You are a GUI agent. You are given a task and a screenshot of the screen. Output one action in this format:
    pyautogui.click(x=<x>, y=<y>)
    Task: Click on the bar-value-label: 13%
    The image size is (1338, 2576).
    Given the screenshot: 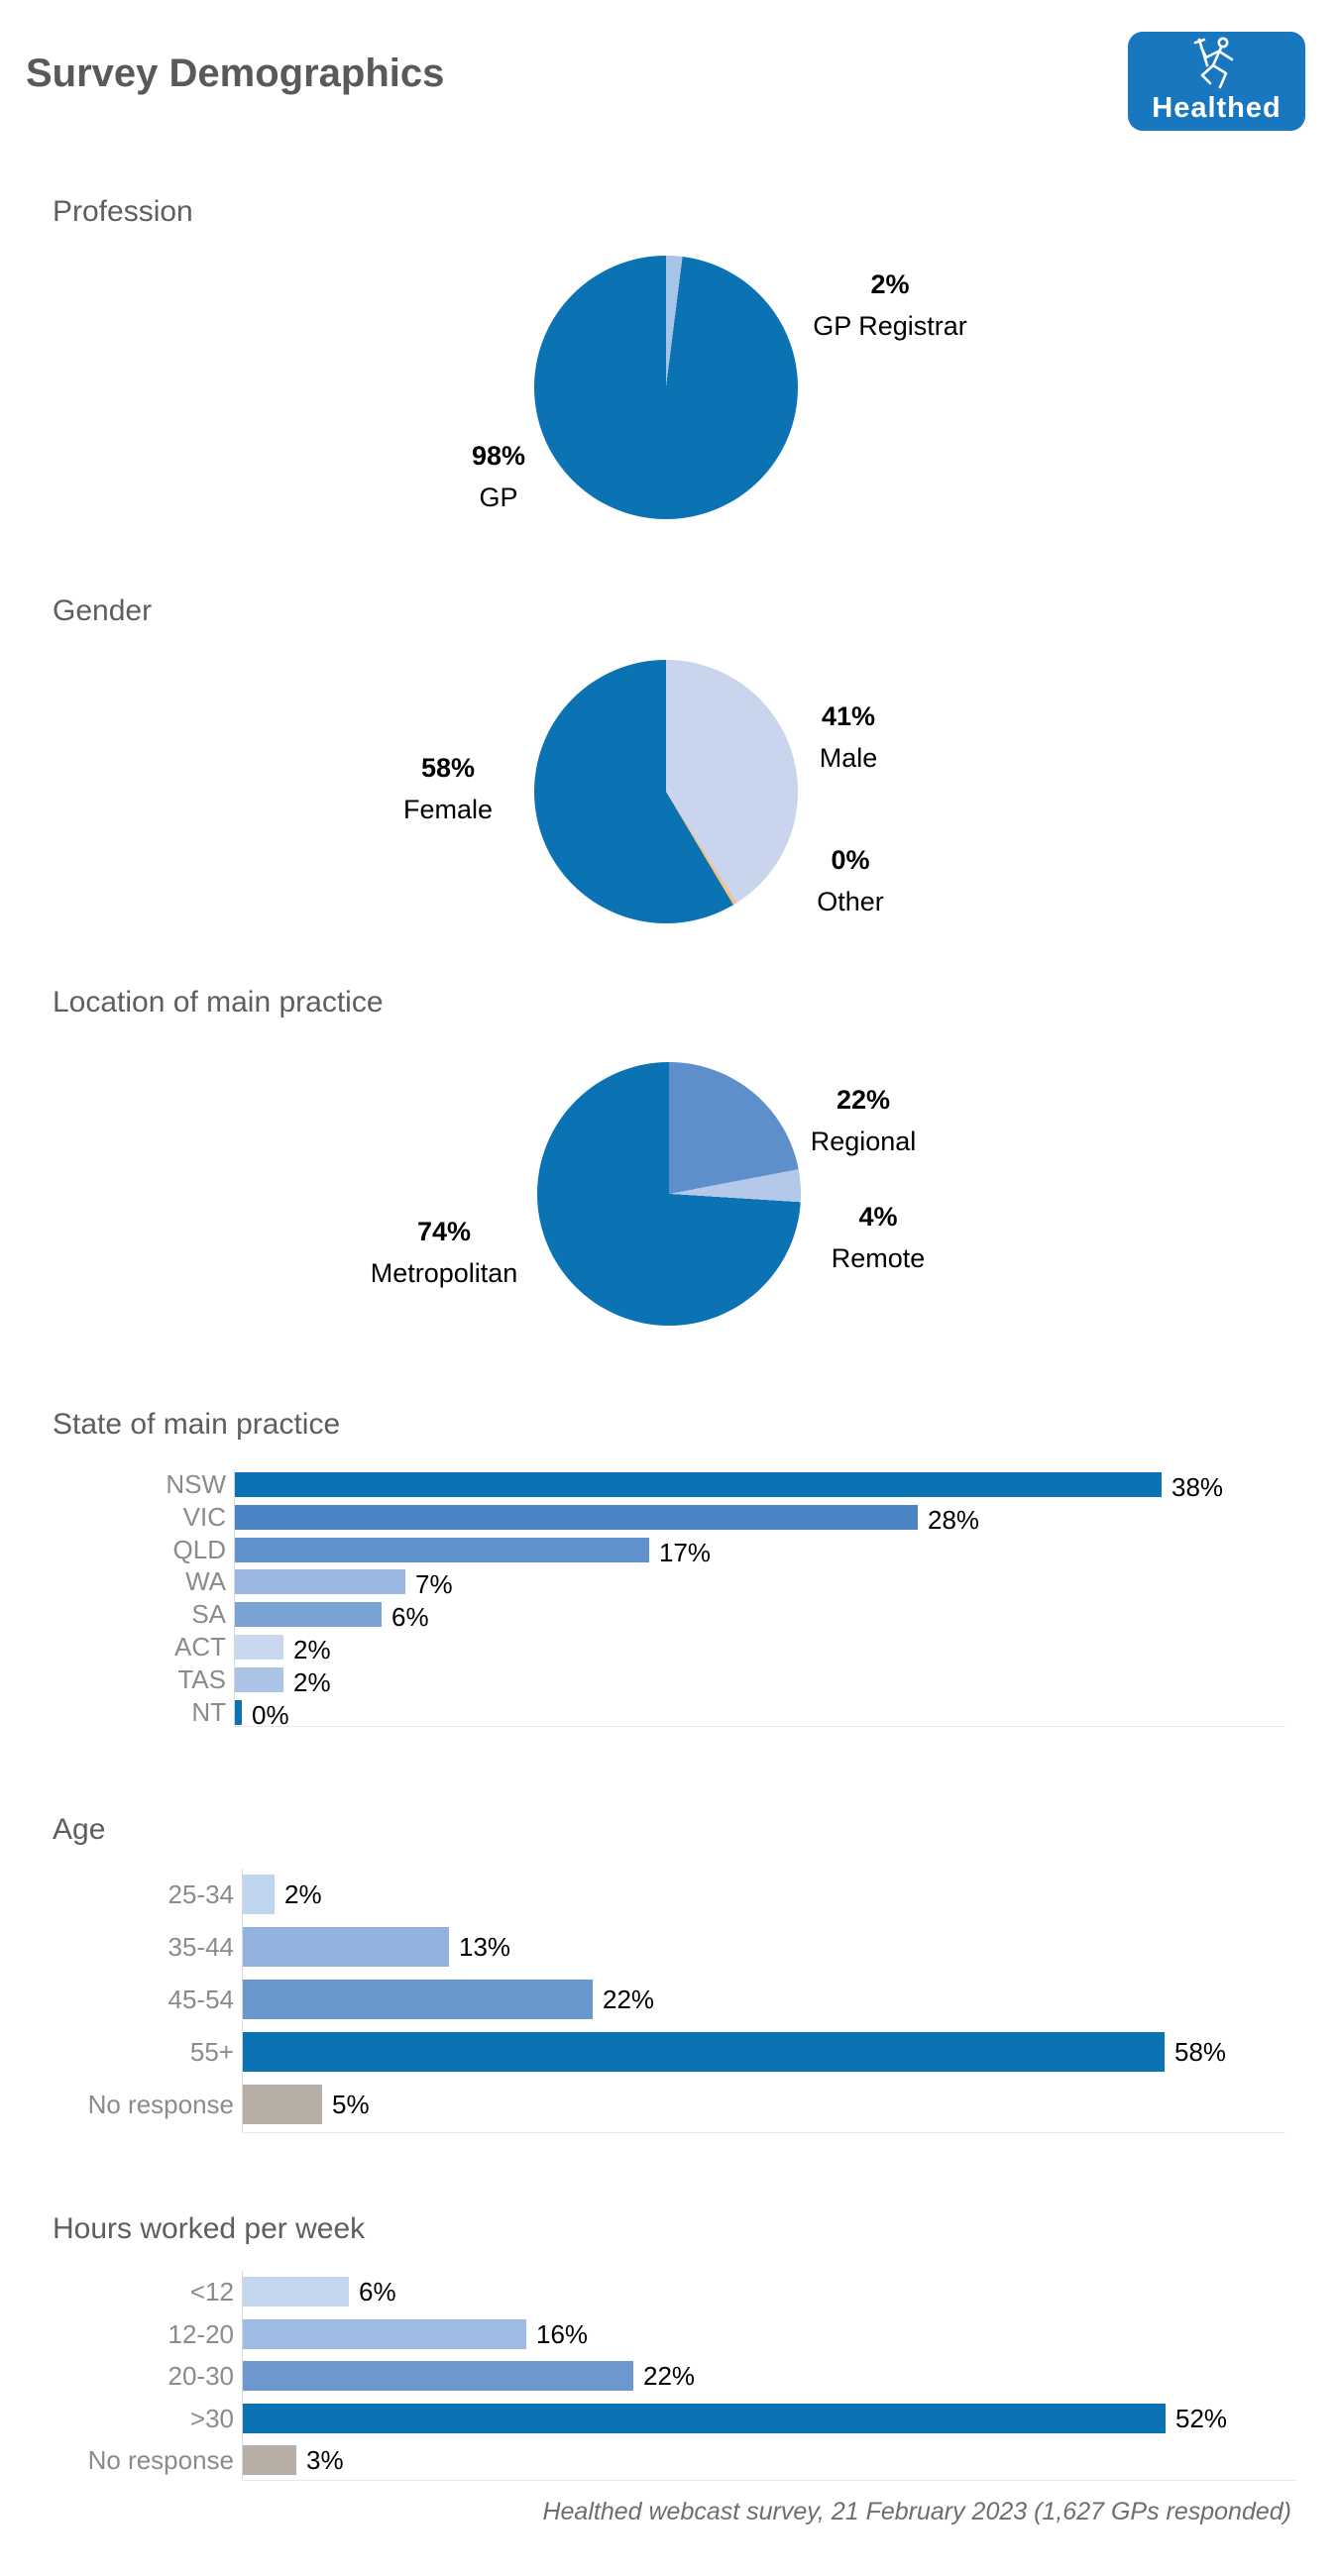 What is the action you would take?
    pyautogui.click(x=485, y=1947)
    